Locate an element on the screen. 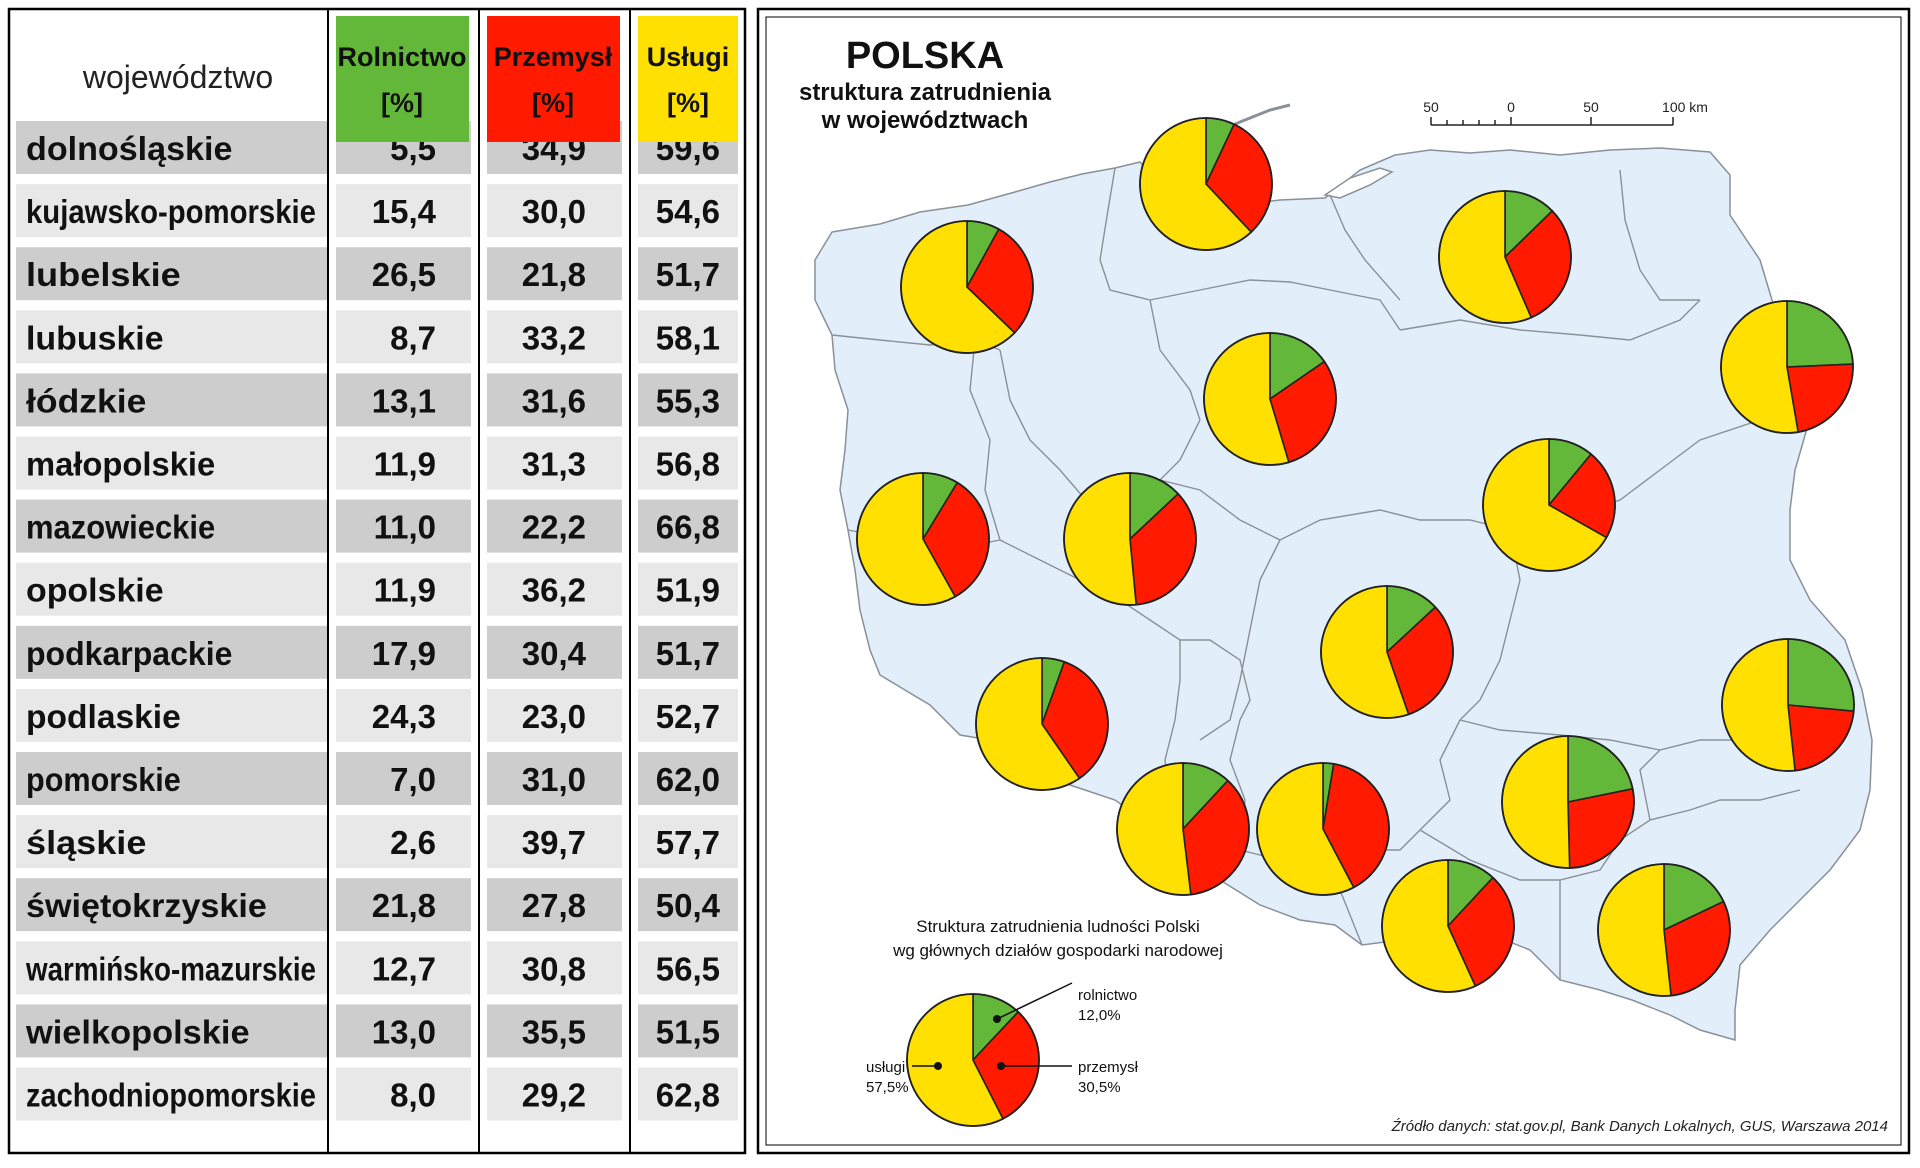  pie-zachodniopomorskie is located at coordinates (967, 287).